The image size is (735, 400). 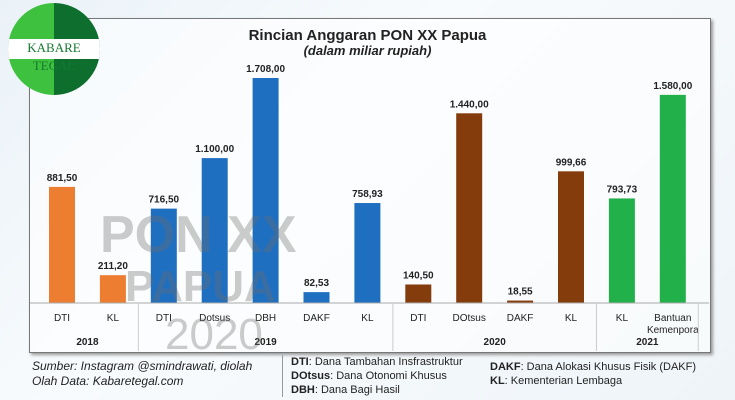 What do you see at coordinates (265, 342) in the screenshot?
I see `year-label-2019: 2019` at bounding box center [265, 342].